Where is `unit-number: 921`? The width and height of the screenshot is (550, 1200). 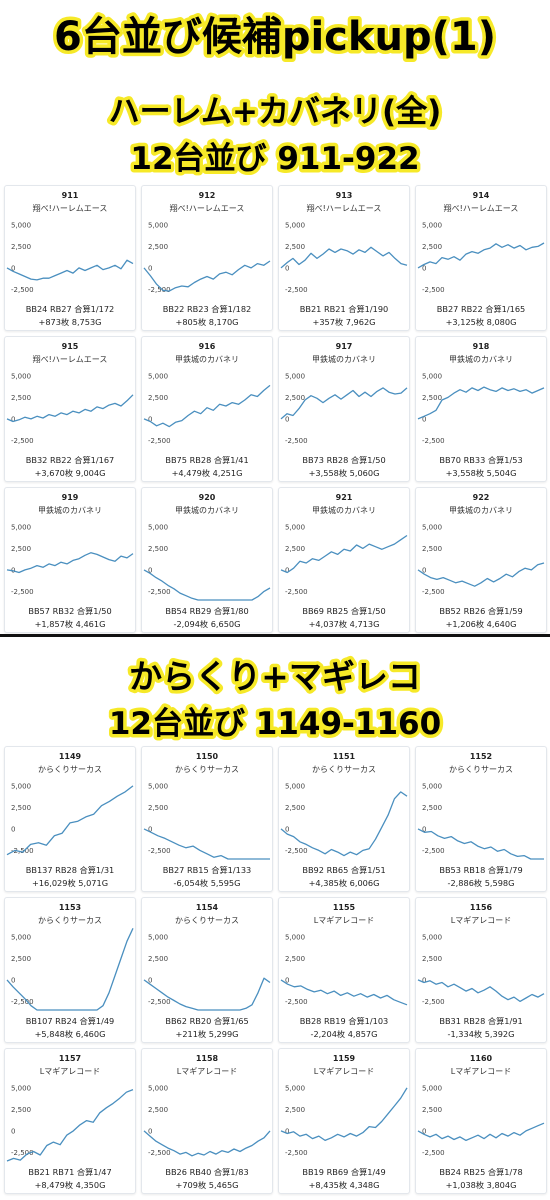 unit-number: 921 is located at coordinates (344, 497).